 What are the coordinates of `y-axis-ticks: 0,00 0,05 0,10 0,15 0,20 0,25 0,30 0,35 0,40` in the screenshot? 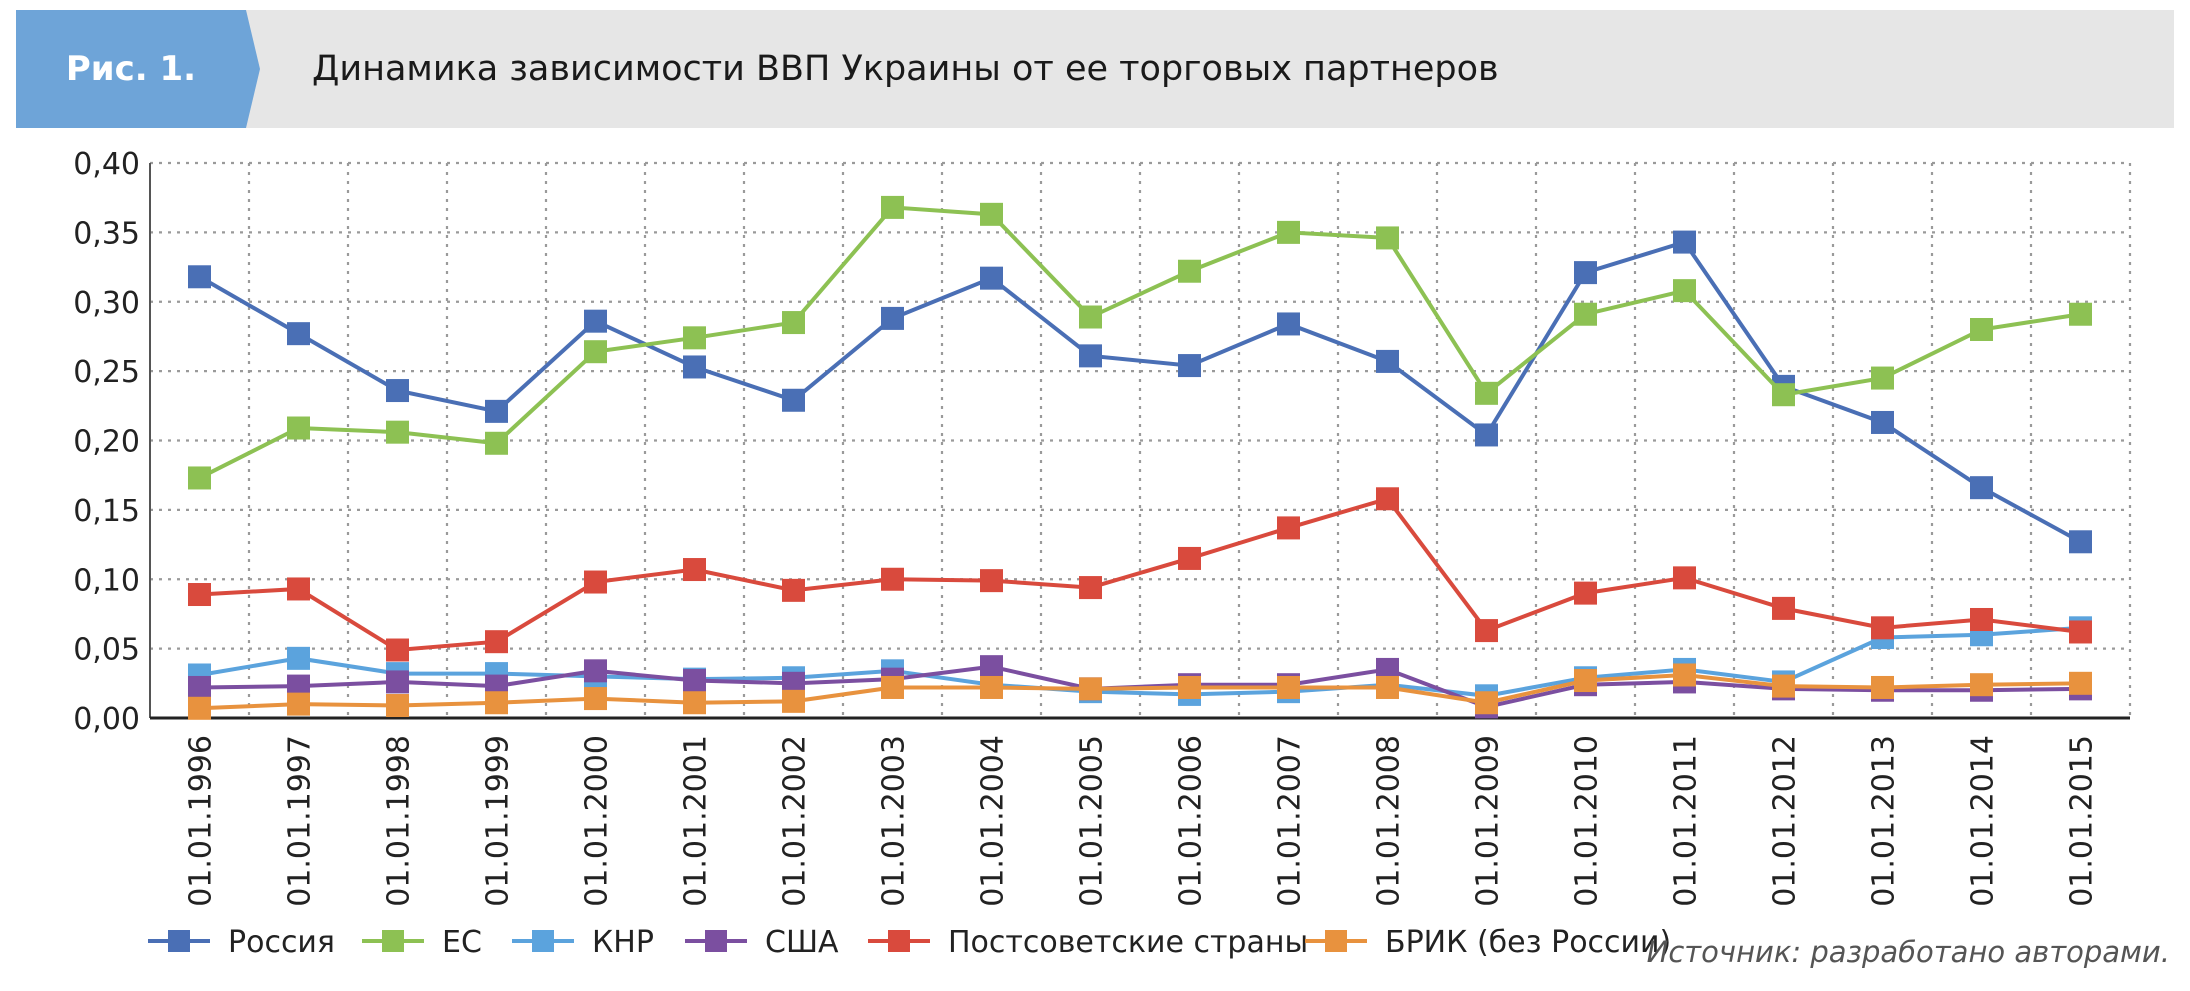 It's located at (106, 442).